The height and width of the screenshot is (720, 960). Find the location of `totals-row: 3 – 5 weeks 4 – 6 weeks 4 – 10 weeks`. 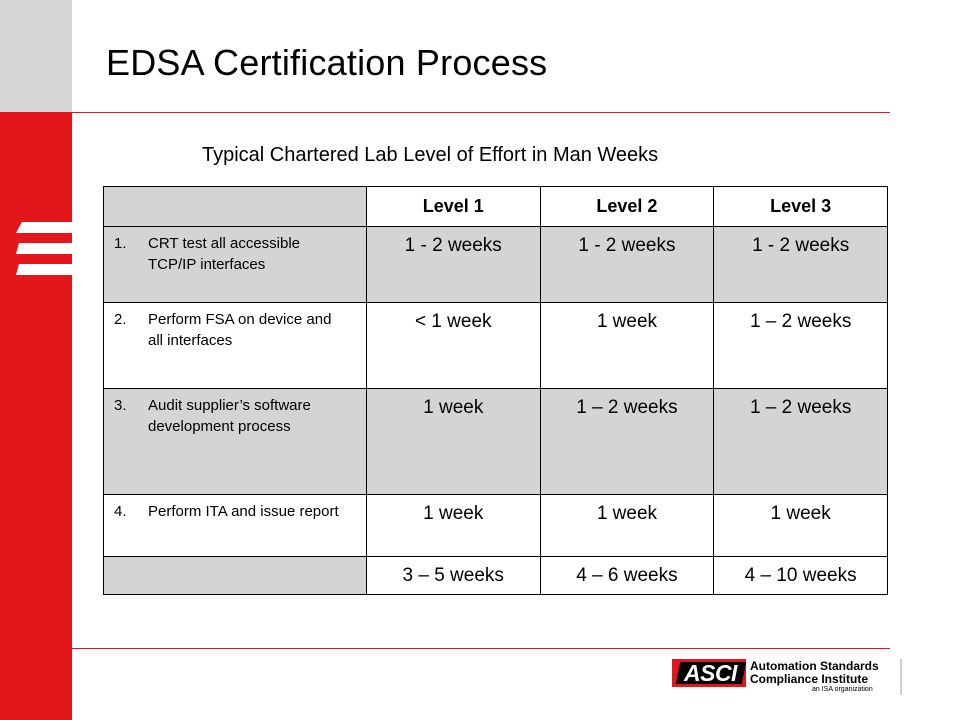

totals-row: 3 – 5 weeks 4 – 6 weeks 4 – 10 weeks is located at coordinates (495, 575).